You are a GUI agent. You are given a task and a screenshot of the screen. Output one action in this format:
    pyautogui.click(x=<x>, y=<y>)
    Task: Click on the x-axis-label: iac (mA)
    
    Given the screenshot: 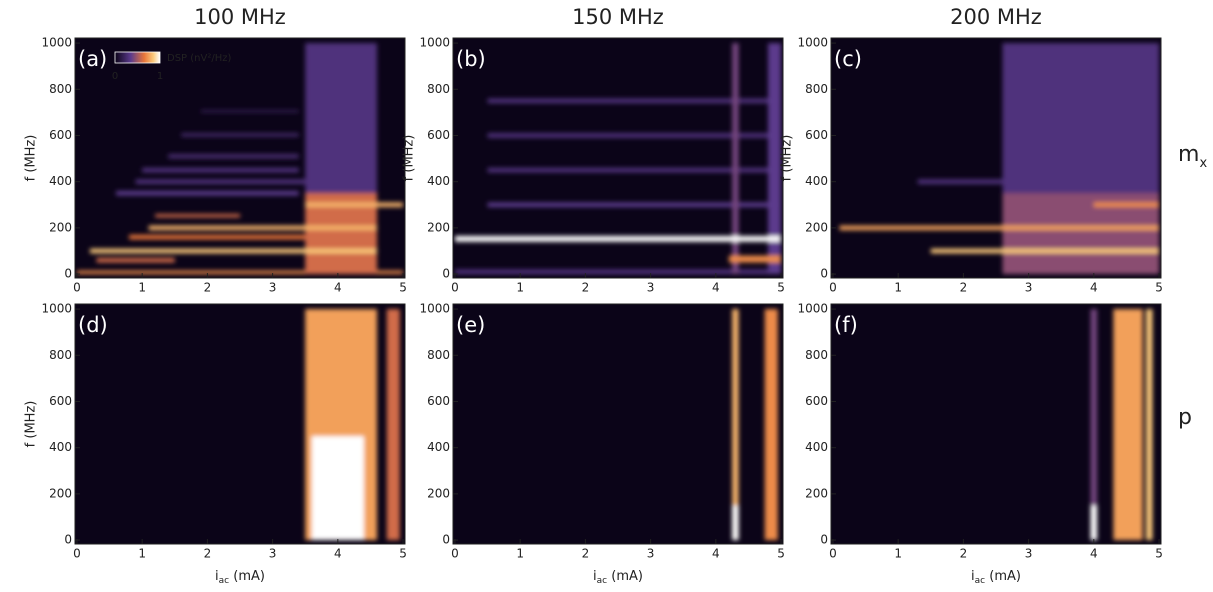 What is the action you would take?
    pyautogui.click(x=618, y=577)
    